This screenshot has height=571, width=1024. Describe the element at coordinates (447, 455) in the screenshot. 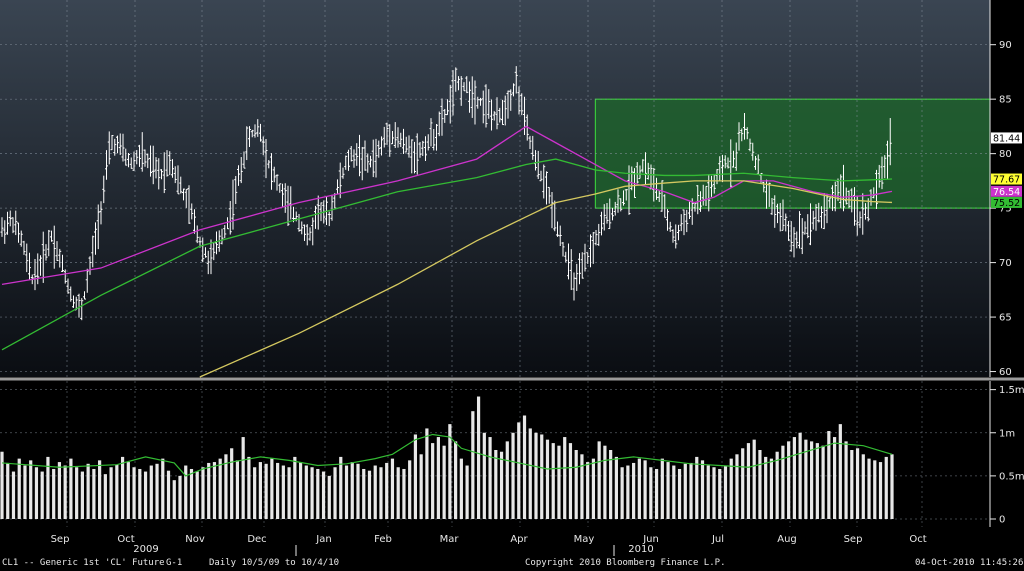

I see `volume-ma-line` at that location.